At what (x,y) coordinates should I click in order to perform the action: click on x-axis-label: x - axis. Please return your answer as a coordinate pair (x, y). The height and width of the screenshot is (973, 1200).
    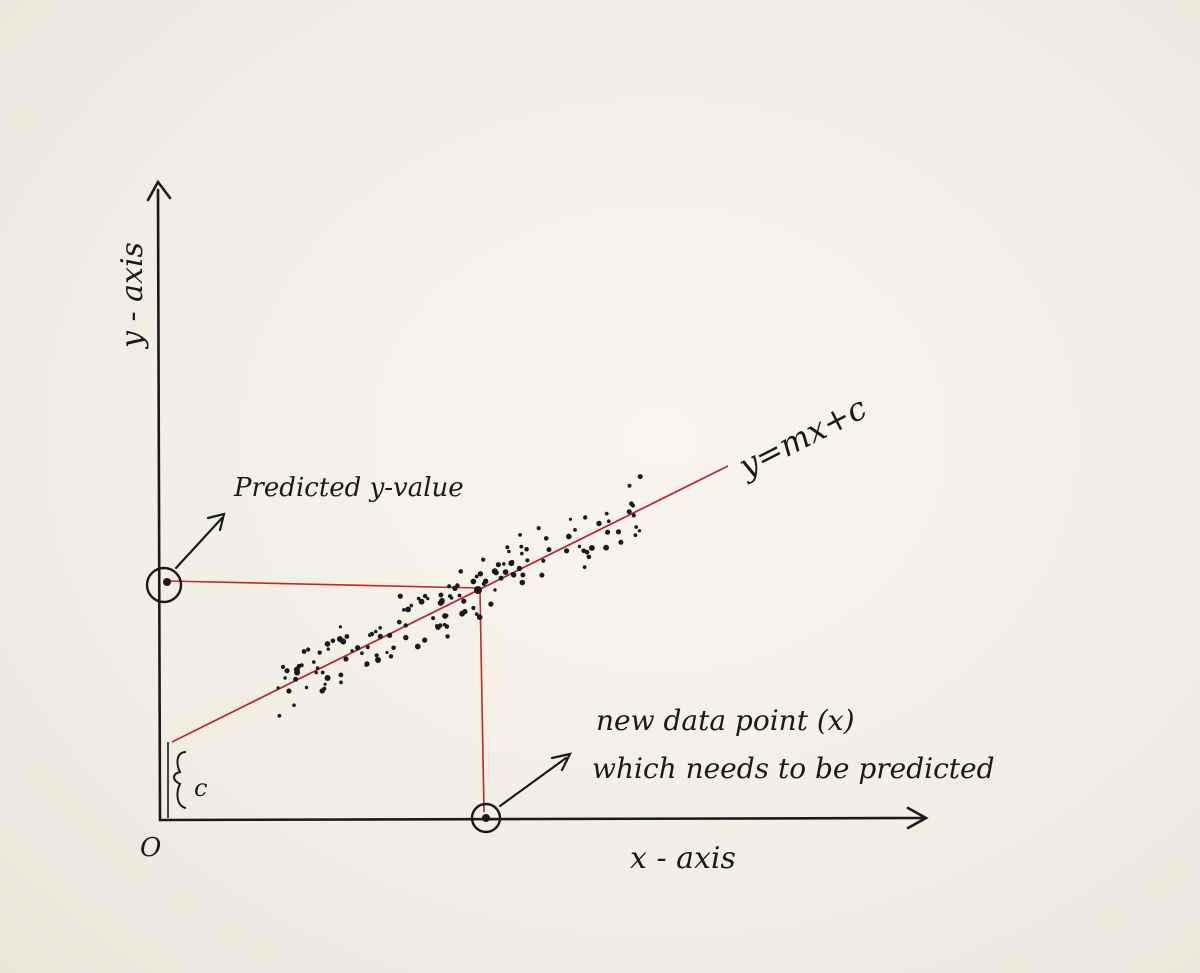
    Looking at the image, I should click on (683, 858).